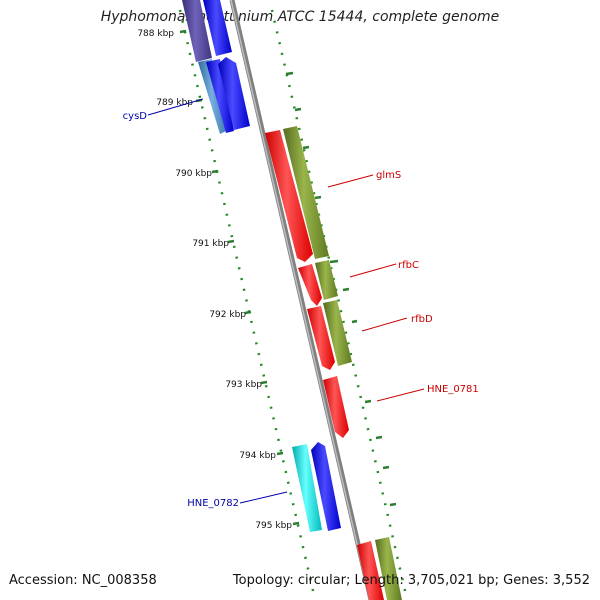 The image size is (600, 600). What do you see at coordinates (326, 486) in the screenshot?
I see `hne-0782-gene` at bounding box center [326, 486].